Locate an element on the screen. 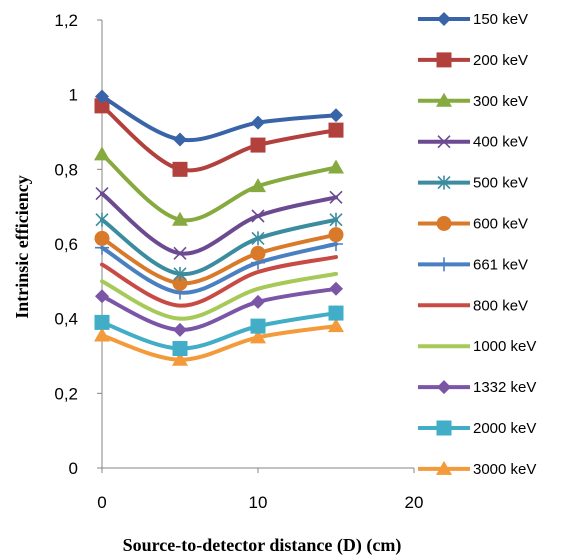 The image size is (564, 559). series-300-kev is located at coordinates (219, 186).